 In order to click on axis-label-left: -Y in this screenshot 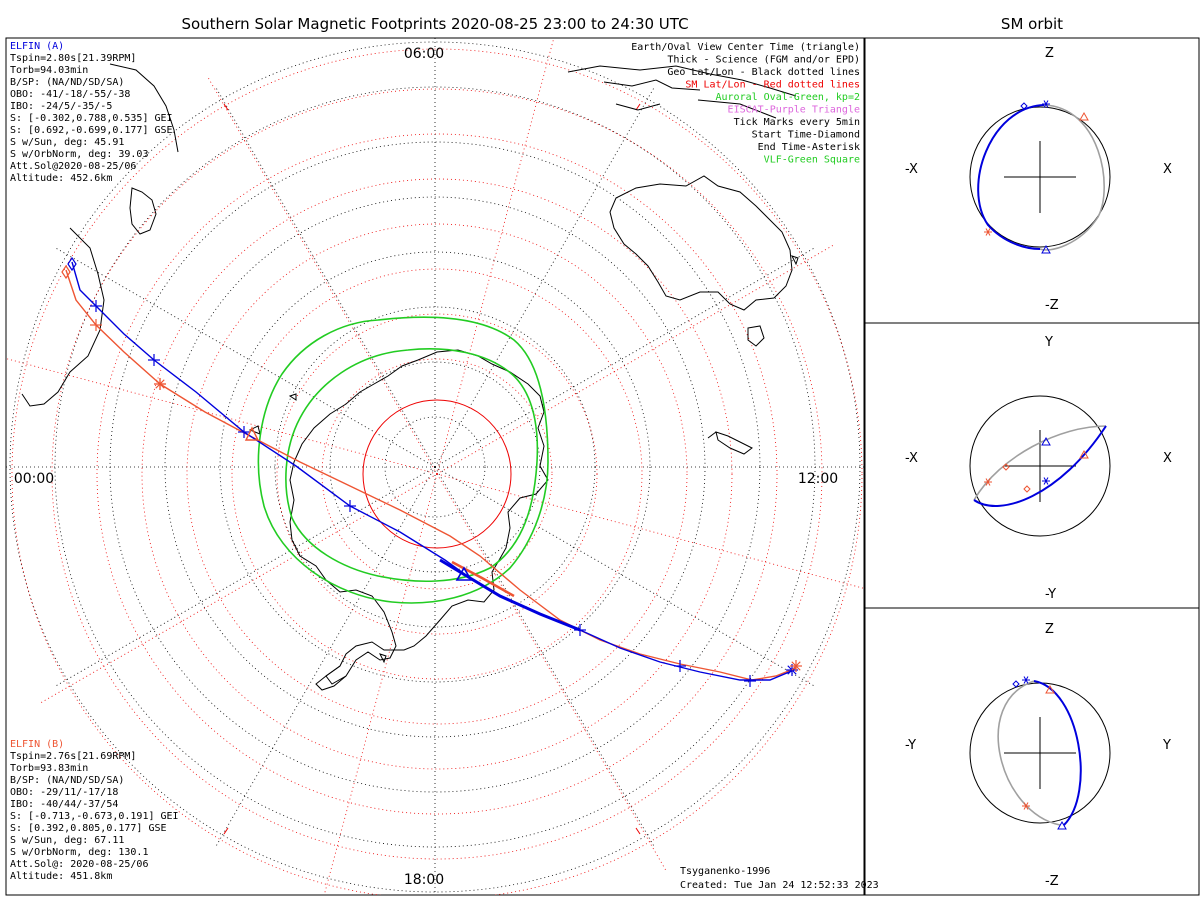, I will do `click(910, 745)`.